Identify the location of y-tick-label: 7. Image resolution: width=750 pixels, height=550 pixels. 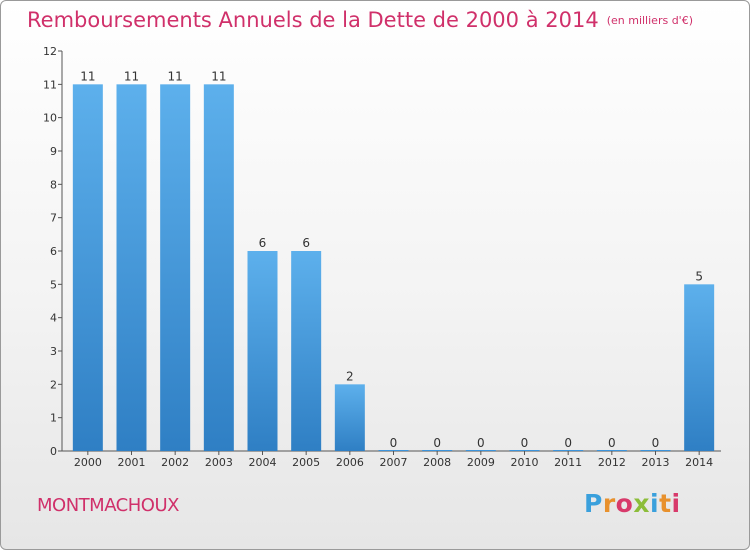
(53, 218).